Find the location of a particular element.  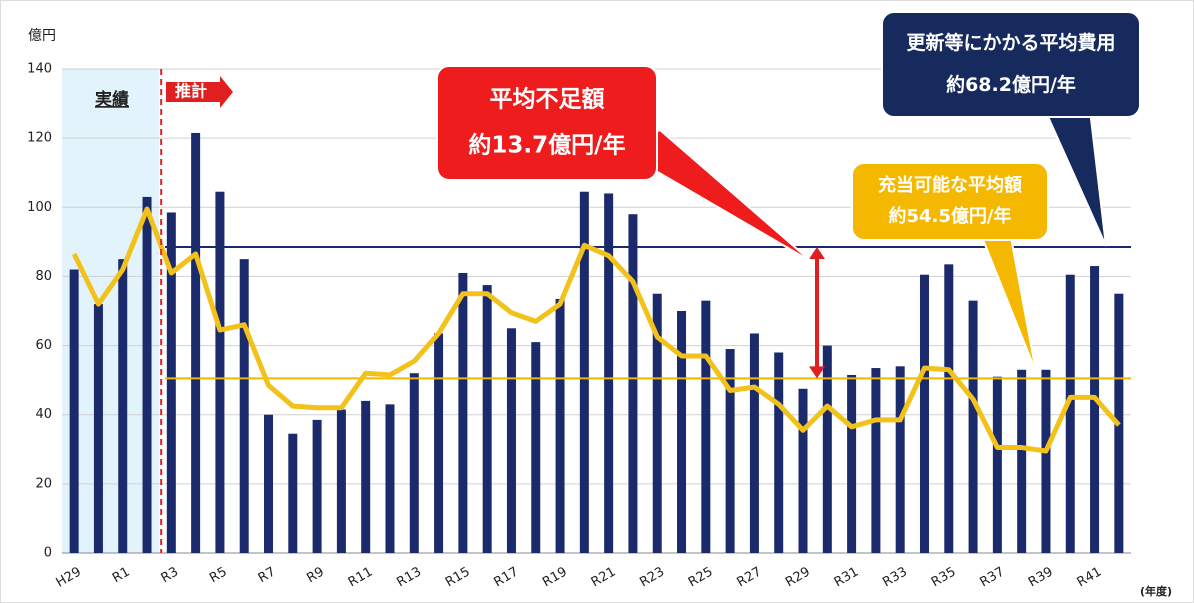

y-tick-label: 100 is located at coordinates (39, 207).